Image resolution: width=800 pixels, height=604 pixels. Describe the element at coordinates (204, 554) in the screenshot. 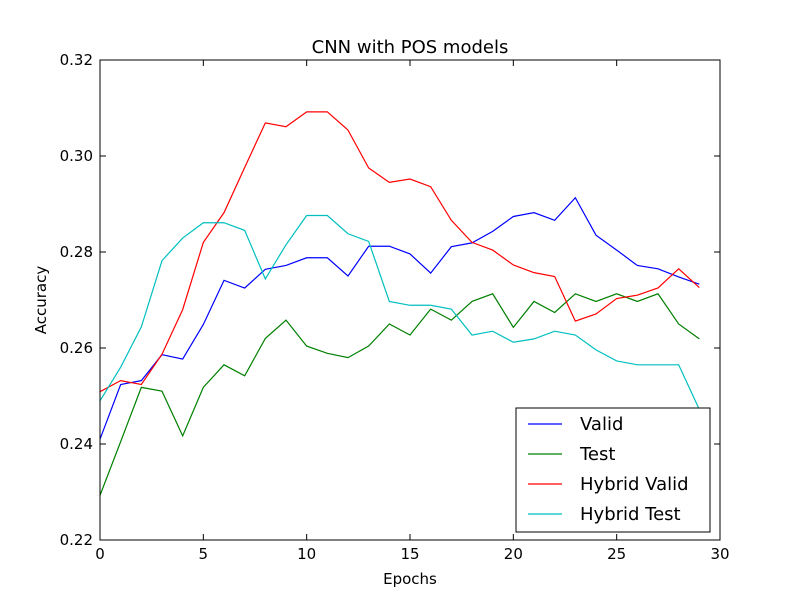

I see `x-tick-label: 5` at that location.